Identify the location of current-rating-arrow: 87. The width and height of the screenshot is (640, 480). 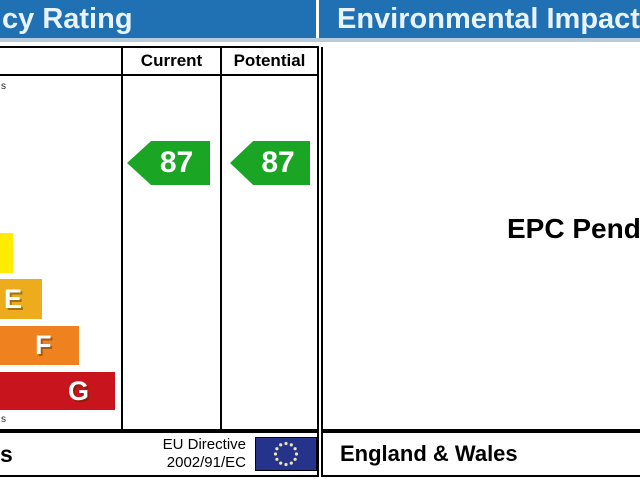
(168, 163).